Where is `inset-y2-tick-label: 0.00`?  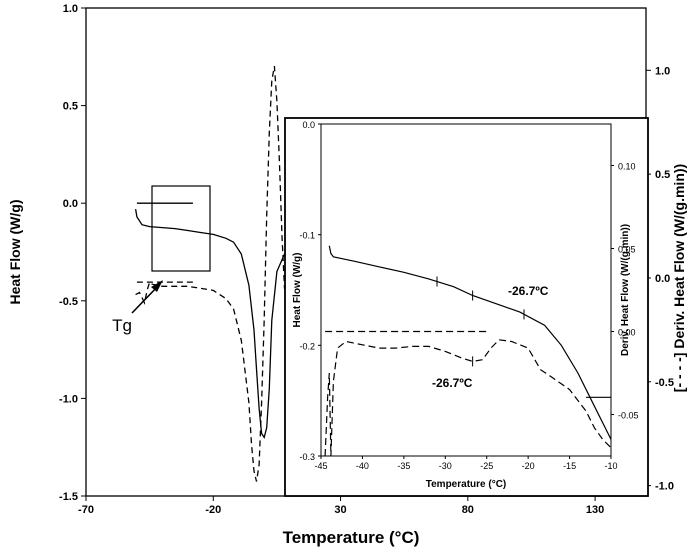
inset-y2-tick-label: 0.00 is located at coordinates (627, 333).